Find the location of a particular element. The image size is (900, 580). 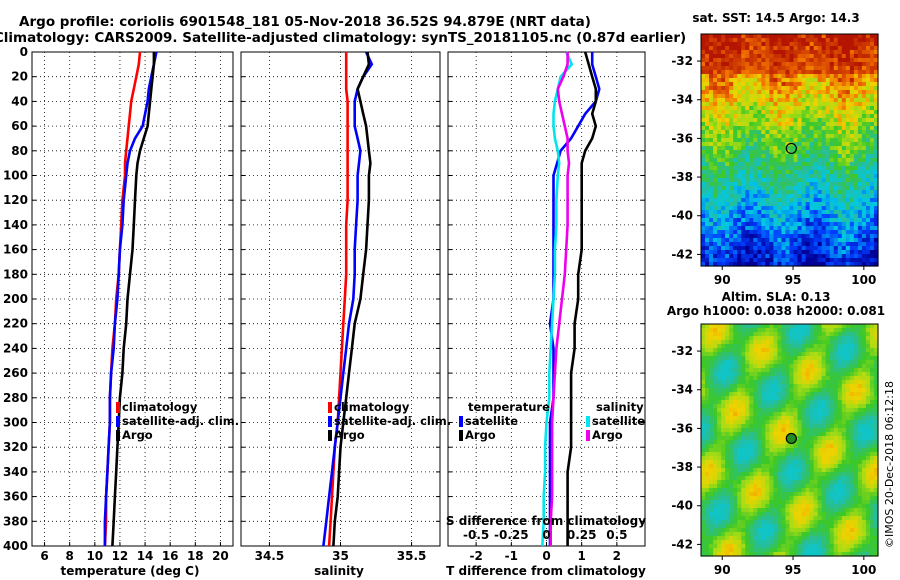

depth-tick-label: 100 is located at coordinates (15, 176).